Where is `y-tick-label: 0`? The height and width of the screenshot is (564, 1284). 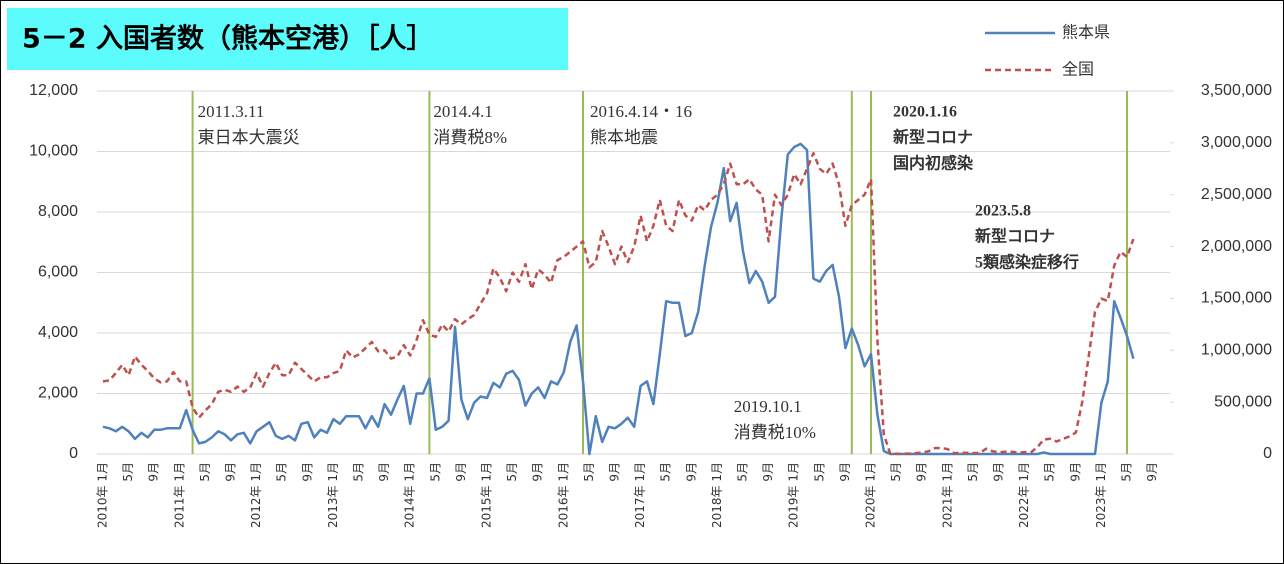 y-tick-label: 0 is located at coordinates (73, 453).